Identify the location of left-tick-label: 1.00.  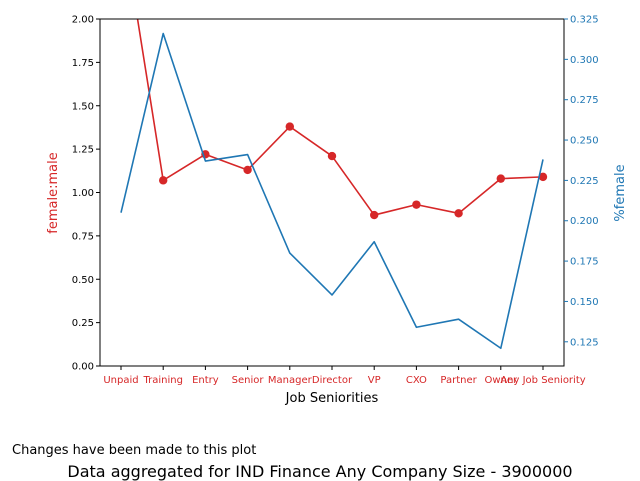
(83, 193).